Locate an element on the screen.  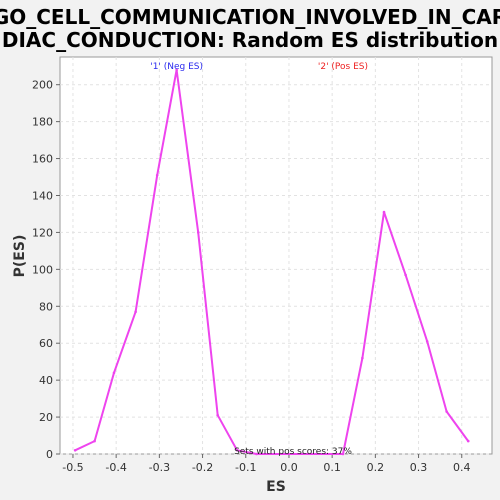
x-tick-label-1: -0.4 is located at coordinates (115, 467).